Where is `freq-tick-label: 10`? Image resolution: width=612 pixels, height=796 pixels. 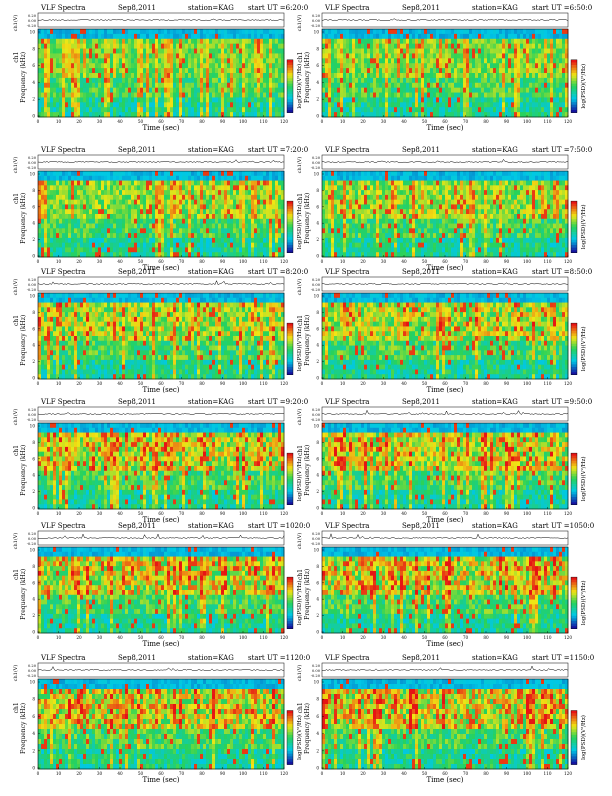 freq-tick-label: 10 is located at coordinates (33, 32).